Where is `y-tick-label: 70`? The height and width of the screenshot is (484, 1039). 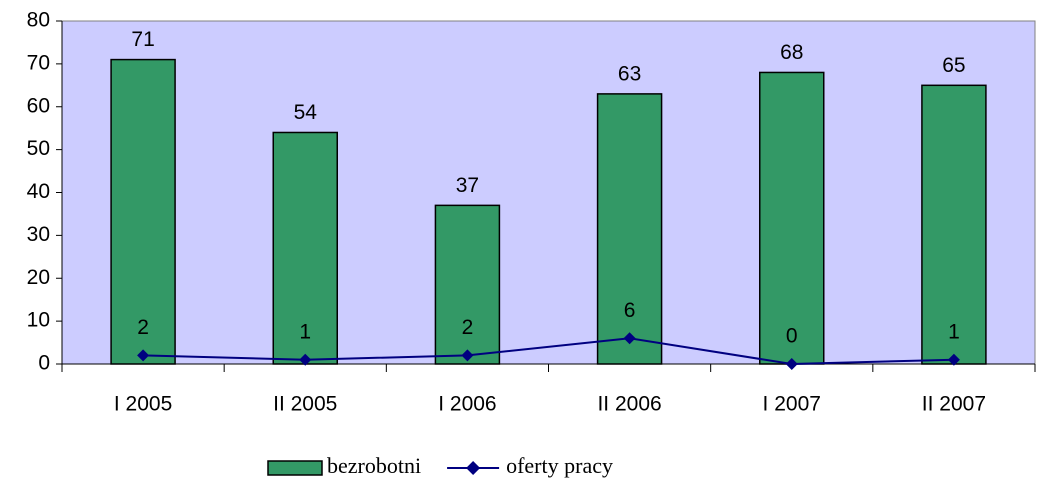 y-tick-label: 70 is located at coordinates (38, 62).